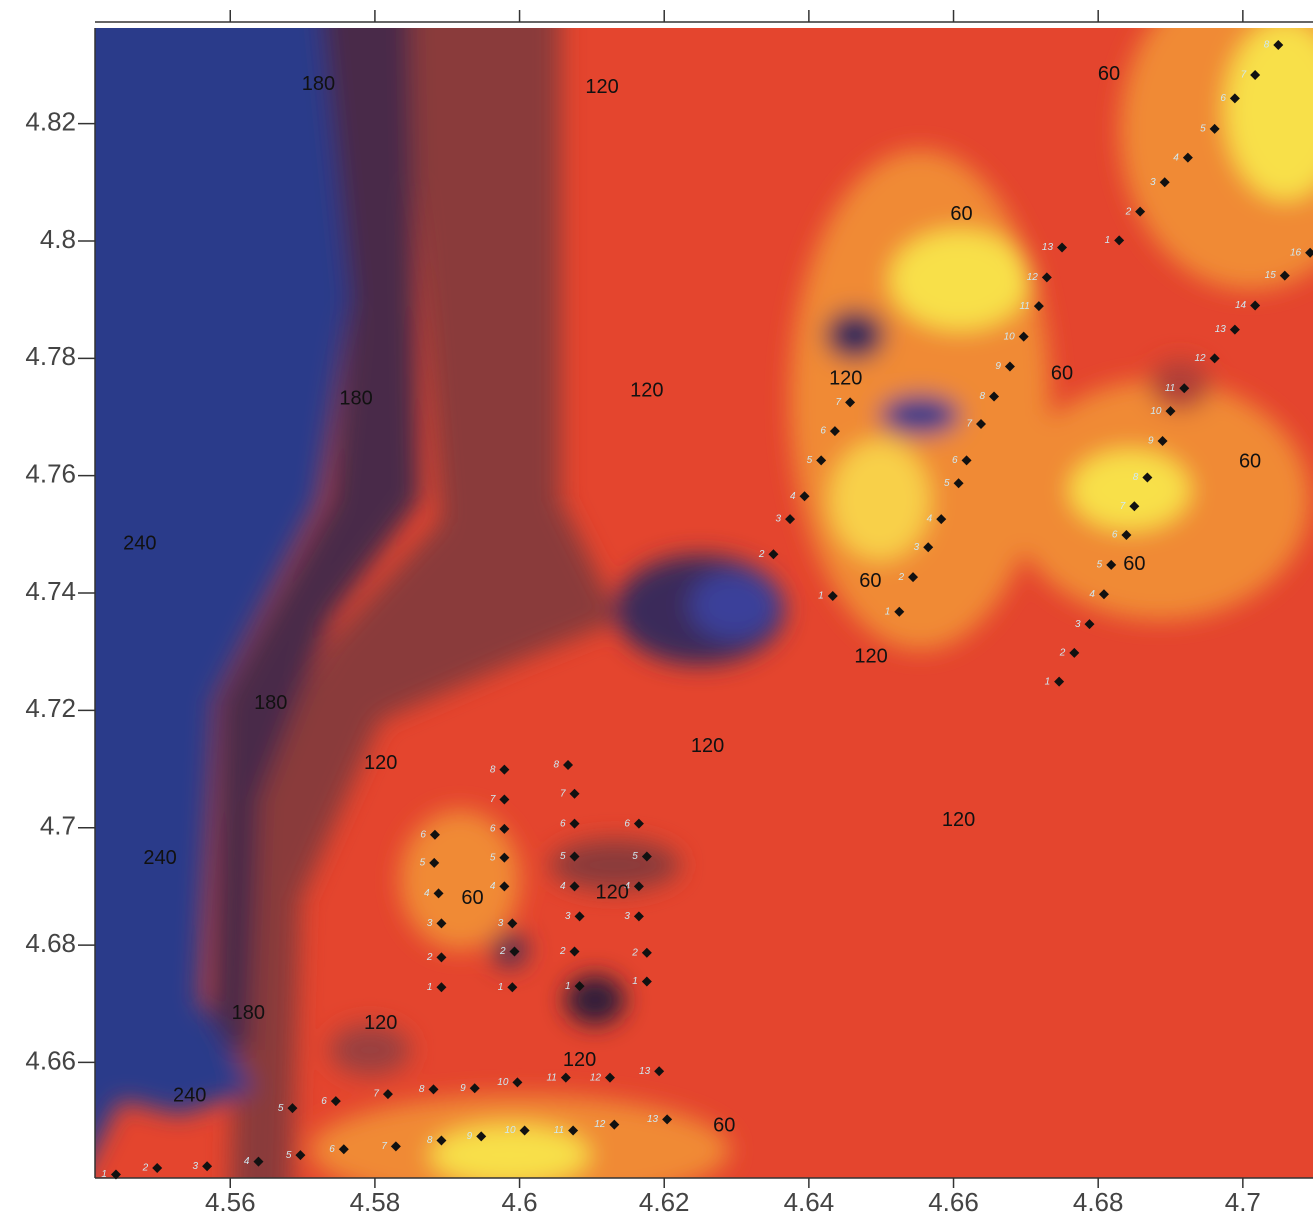  Describe the element at coordinates (519, 1202) in the screenshot. I see `x-tick-label: 4.6` at that location.